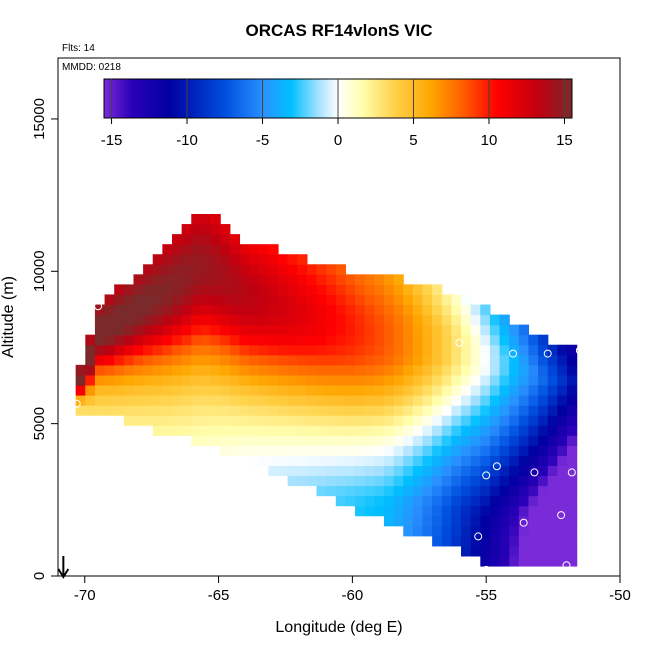  Describe the element at coordinates (338, 30) in the screenshot. I see `chart-title: ORCAS RF14vlonS VIC` at that location.